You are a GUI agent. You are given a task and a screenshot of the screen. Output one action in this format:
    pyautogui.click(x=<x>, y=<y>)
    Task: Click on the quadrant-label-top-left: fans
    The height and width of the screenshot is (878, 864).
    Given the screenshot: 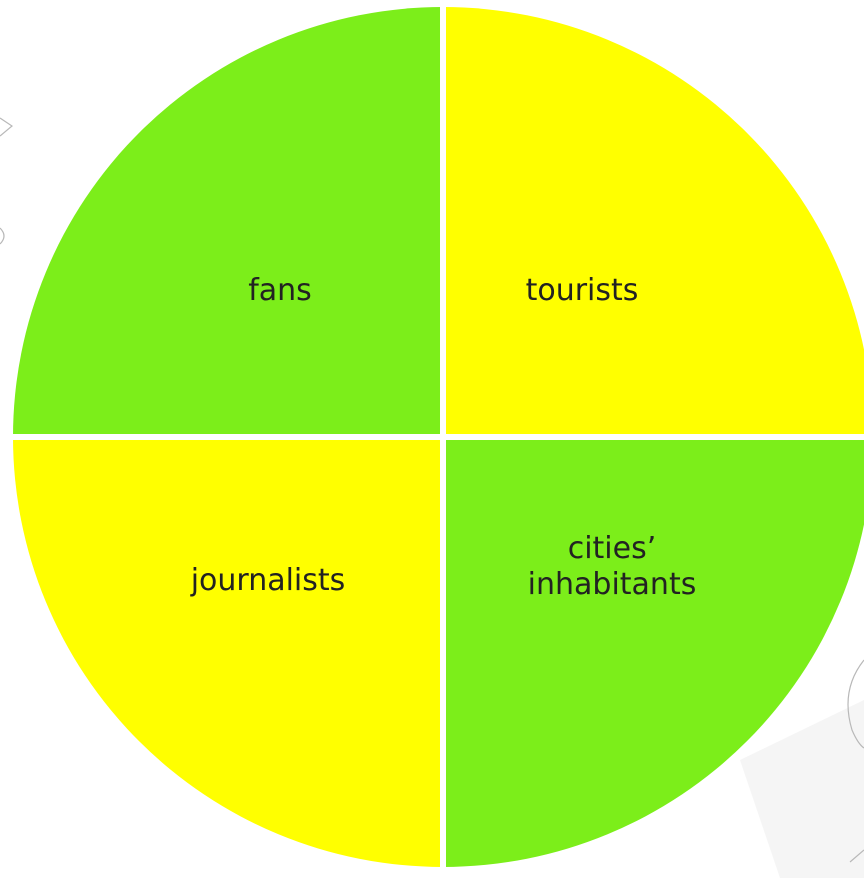 What is the action you would take?
    pyautogui.click(x=280, y=290)
    